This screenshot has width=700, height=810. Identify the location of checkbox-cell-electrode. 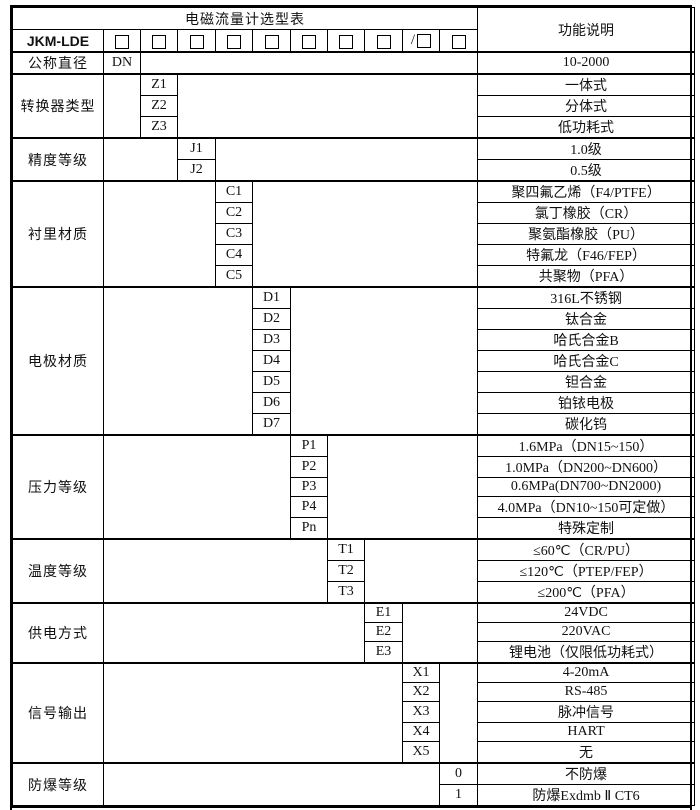
(271, 41).